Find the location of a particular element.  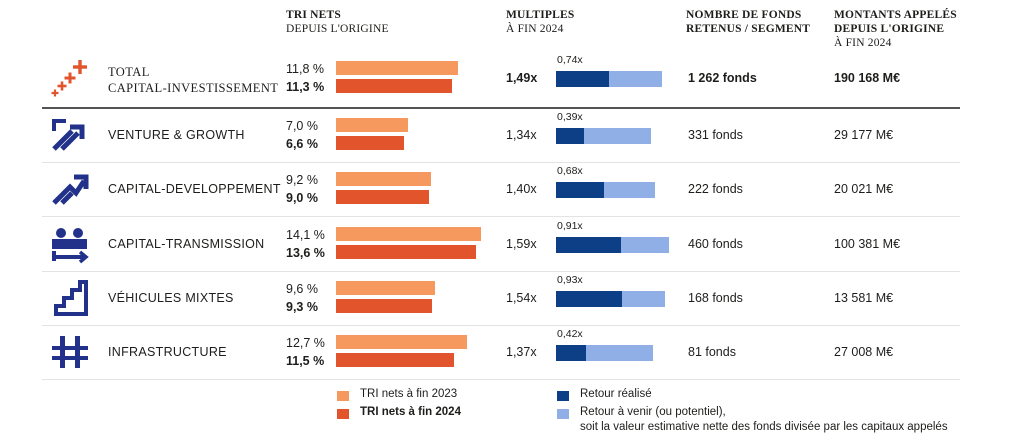

development-arrow-icon is located at coordinates (70, 189).